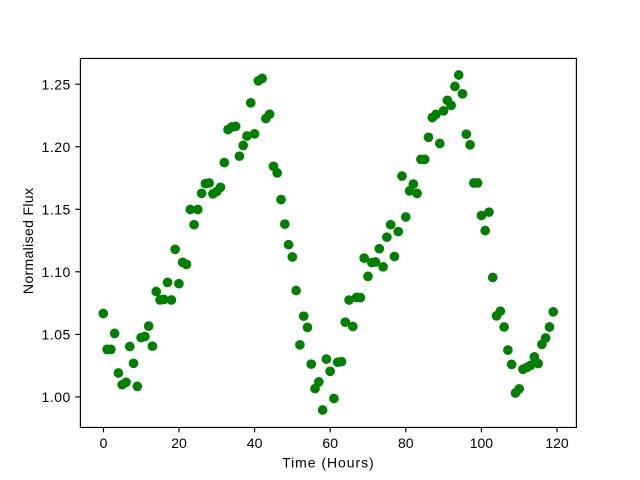  What do you see at coordinates (56, 147) in the screenshot?
I see `svg-text: 1.20` at bounding box center [56, 147].